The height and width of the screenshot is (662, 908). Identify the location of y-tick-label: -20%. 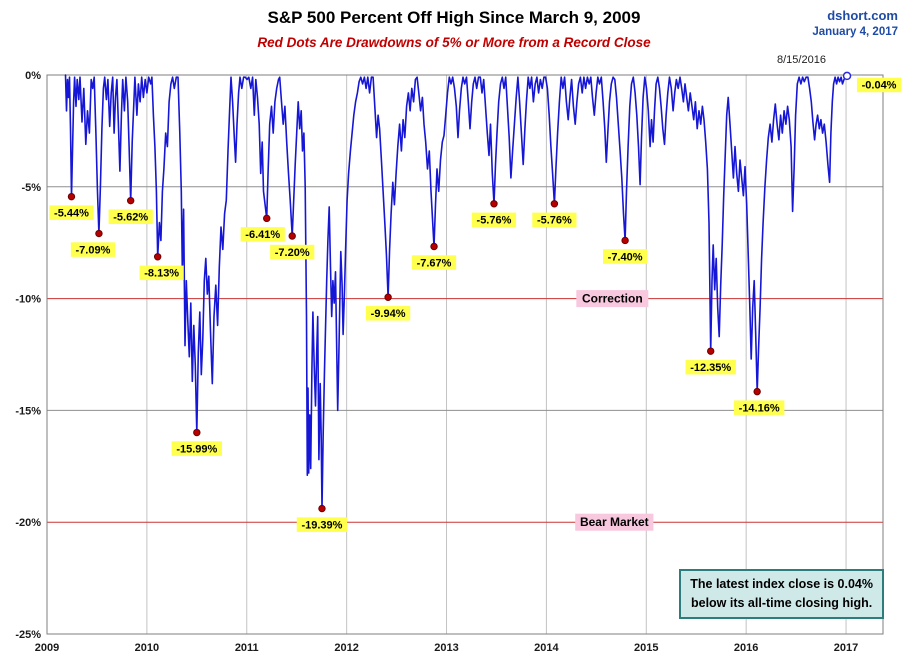
(28, 523).